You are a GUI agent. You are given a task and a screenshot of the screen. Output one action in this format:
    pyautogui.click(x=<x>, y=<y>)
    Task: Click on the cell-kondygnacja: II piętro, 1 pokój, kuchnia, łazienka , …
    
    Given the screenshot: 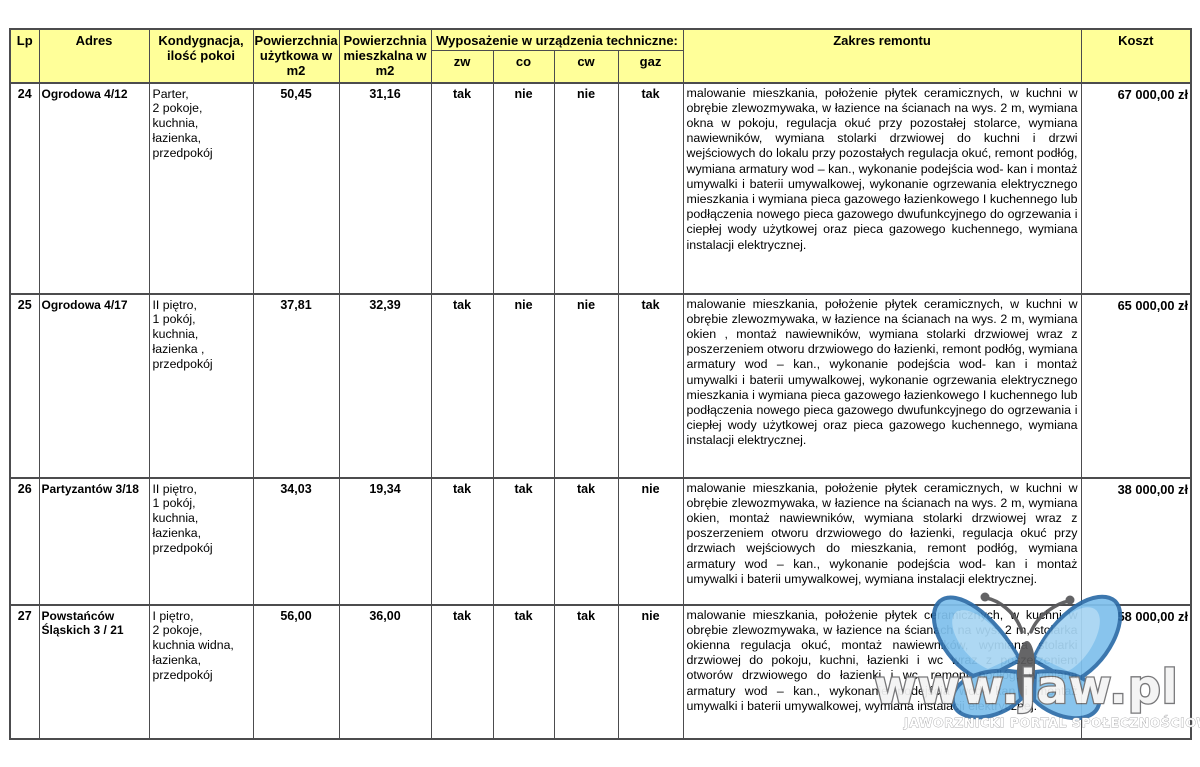 What is the action you would take?
    pyautogui.click(x=201, y=385)
    